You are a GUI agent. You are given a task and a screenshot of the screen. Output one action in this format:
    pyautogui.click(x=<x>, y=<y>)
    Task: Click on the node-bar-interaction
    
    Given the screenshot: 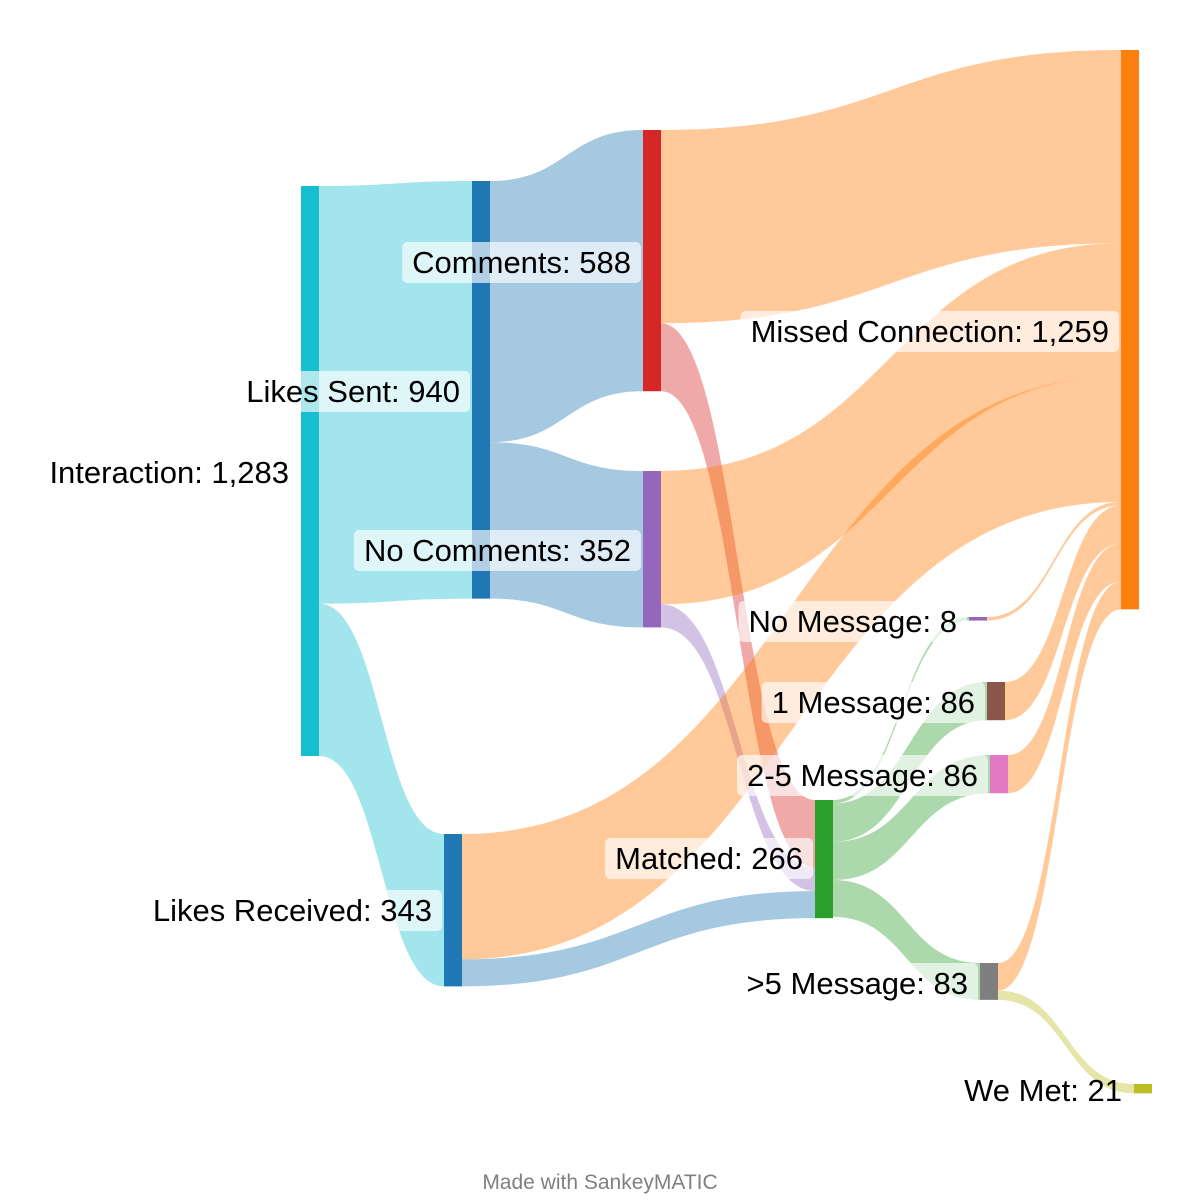 What is the action you would take?
    pyautogui.click(x=310, y=471)
    